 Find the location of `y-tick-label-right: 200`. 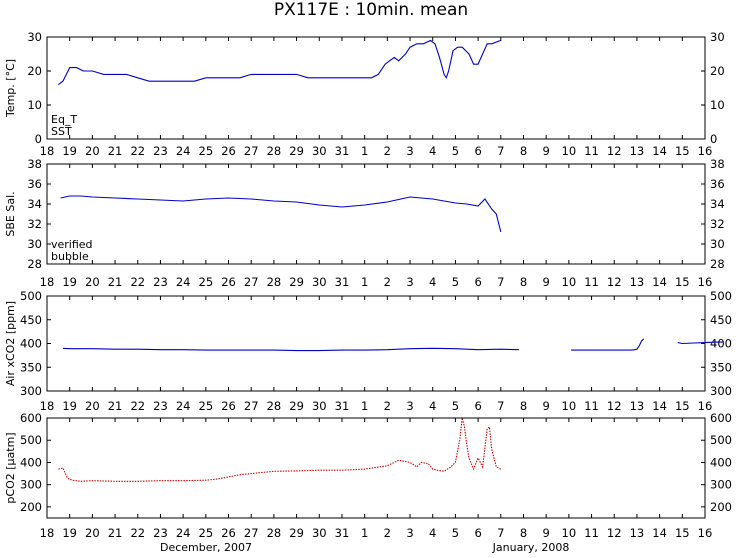

y-tick-label-right: 200 is located at coordinates (721, 507).